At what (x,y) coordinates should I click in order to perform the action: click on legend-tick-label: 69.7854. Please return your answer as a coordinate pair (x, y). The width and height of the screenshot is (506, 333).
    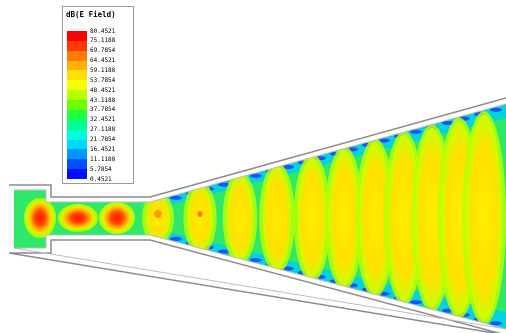
    Looking at the image, I should click on (103, 51).